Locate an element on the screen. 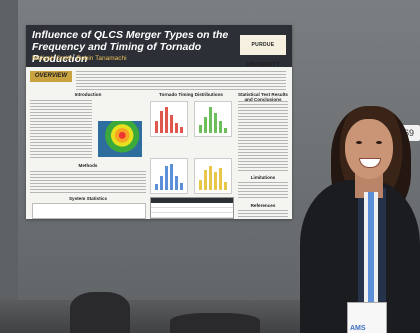  system-statistics-table is located at coordinates (89, 211).